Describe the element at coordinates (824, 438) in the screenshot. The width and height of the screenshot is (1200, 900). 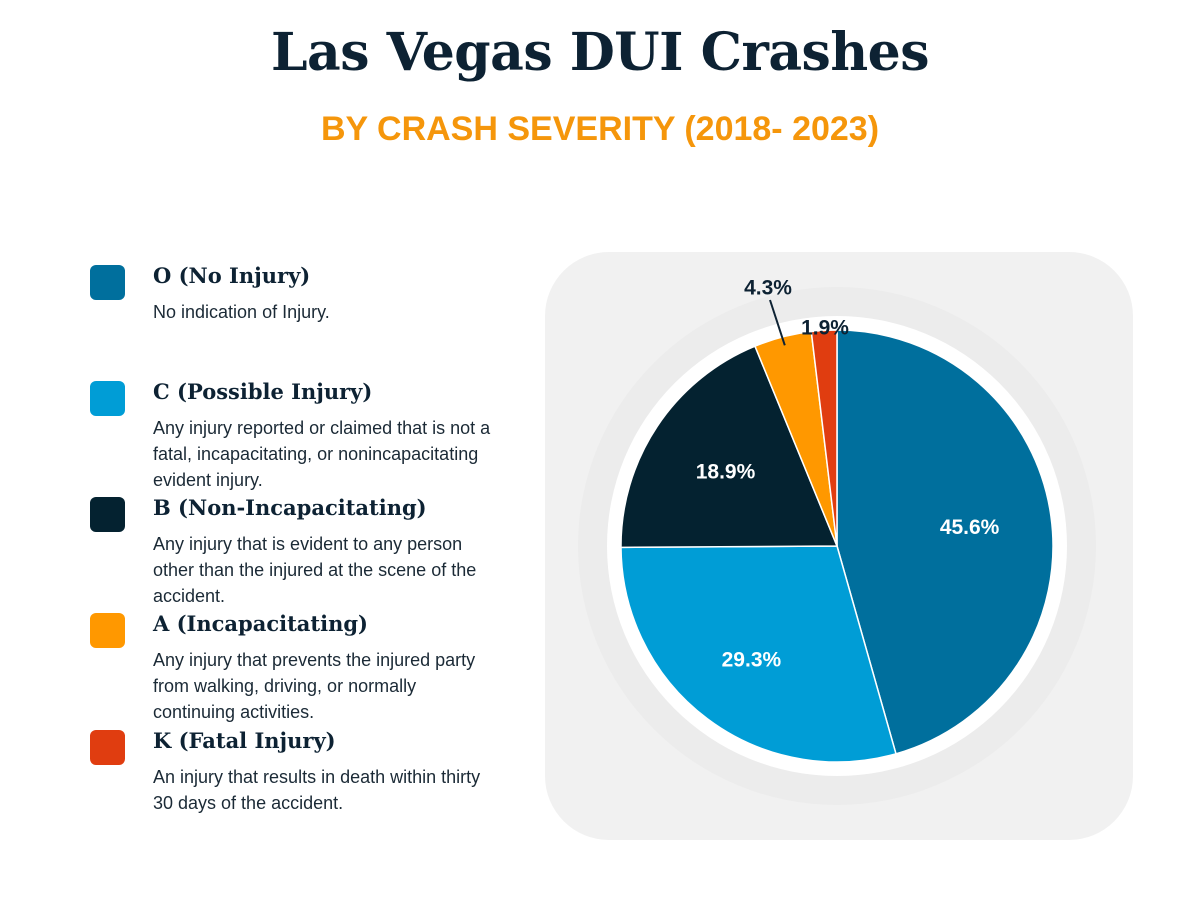
I see `pie-slice-k-fatal-injury` at that location.